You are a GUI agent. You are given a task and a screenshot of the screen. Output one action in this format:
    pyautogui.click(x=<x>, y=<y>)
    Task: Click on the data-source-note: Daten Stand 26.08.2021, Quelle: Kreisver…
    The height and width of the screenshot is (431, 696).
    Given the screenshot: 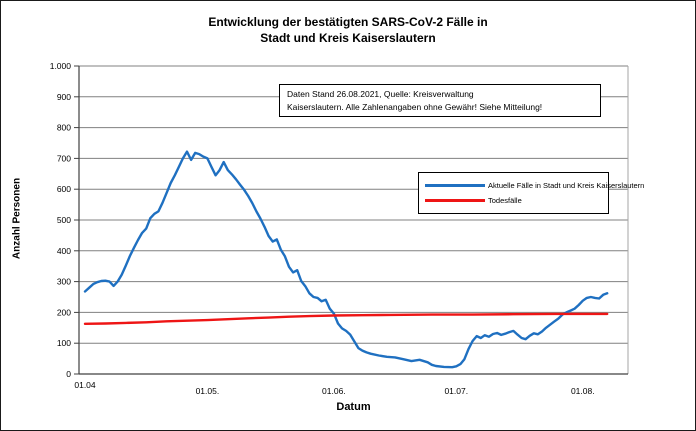 What is the action you would take?
    pyautogui.click(x=440, y=100)
    